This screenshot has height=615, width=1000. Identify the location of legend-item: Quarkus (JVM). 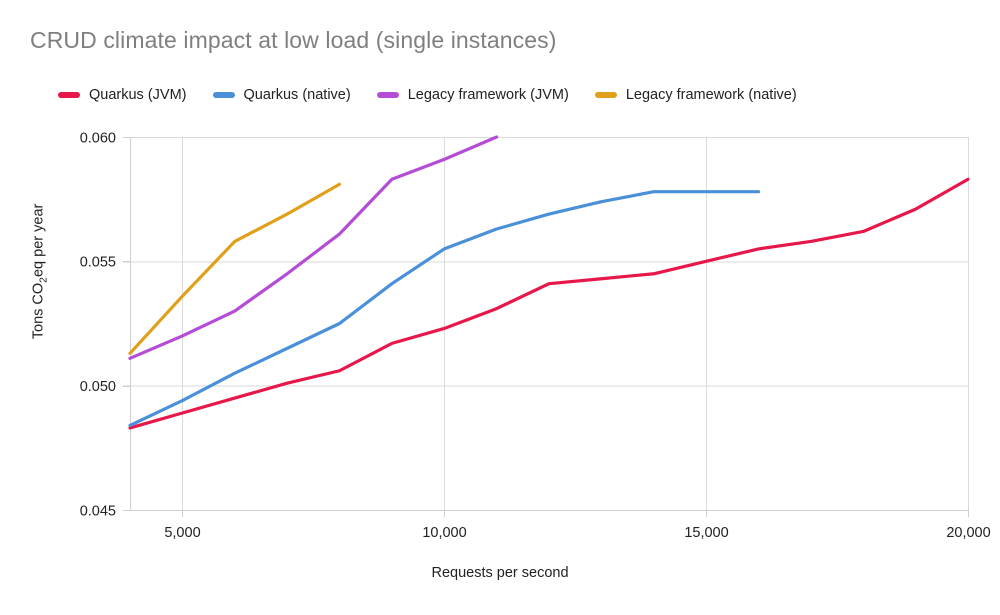
(122, 95).